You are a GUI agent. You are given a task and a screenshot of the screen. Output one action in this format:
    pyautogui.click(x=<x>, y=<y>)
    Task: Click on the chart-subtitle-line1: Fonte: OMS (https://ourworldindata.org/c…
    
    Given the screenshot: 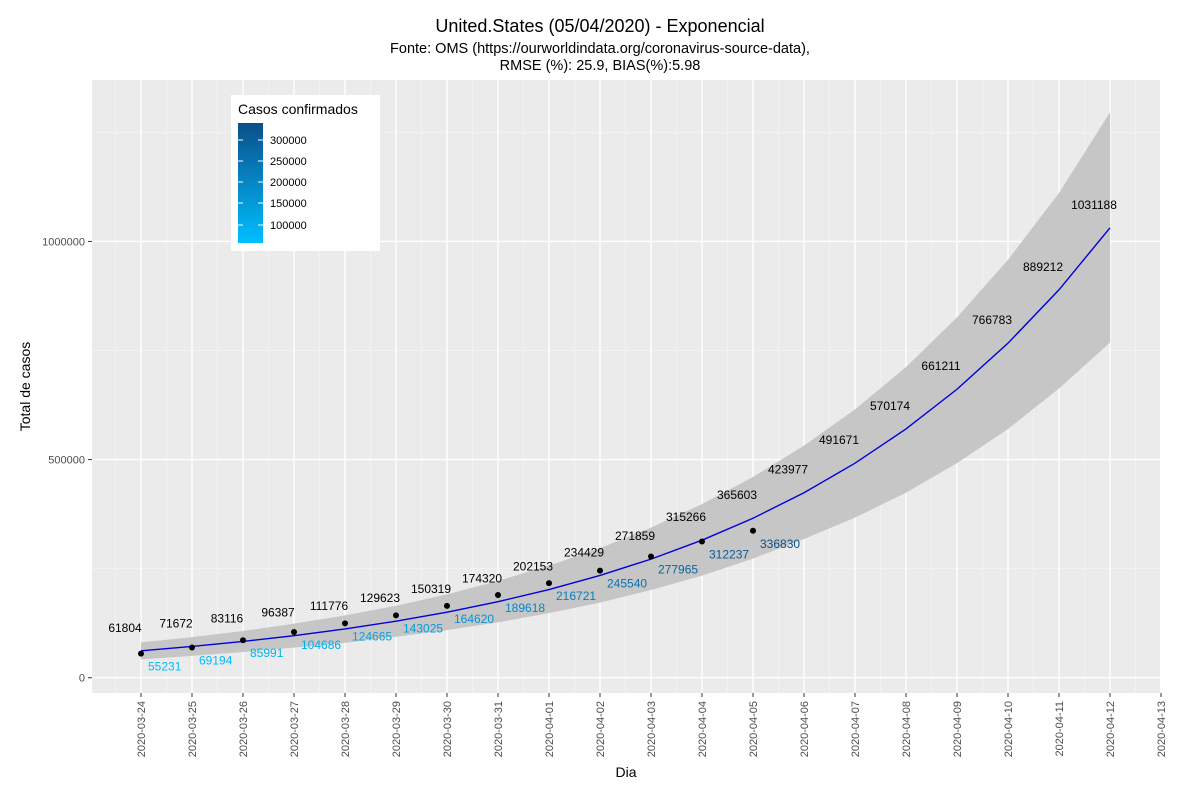 What is the action you would take?
    pyautogui.click(x=600, y=49)
    